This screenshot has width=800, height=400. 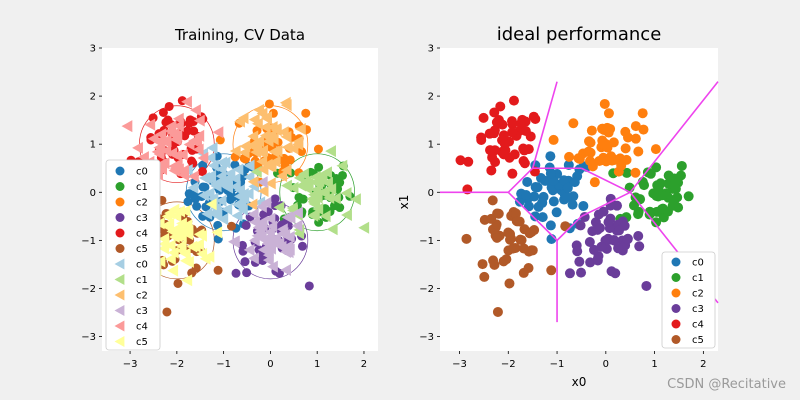 What do you see at coordinates (142, 342) in the screenshot?
I see `legend-label: c5` at bounding box center [142, 342].